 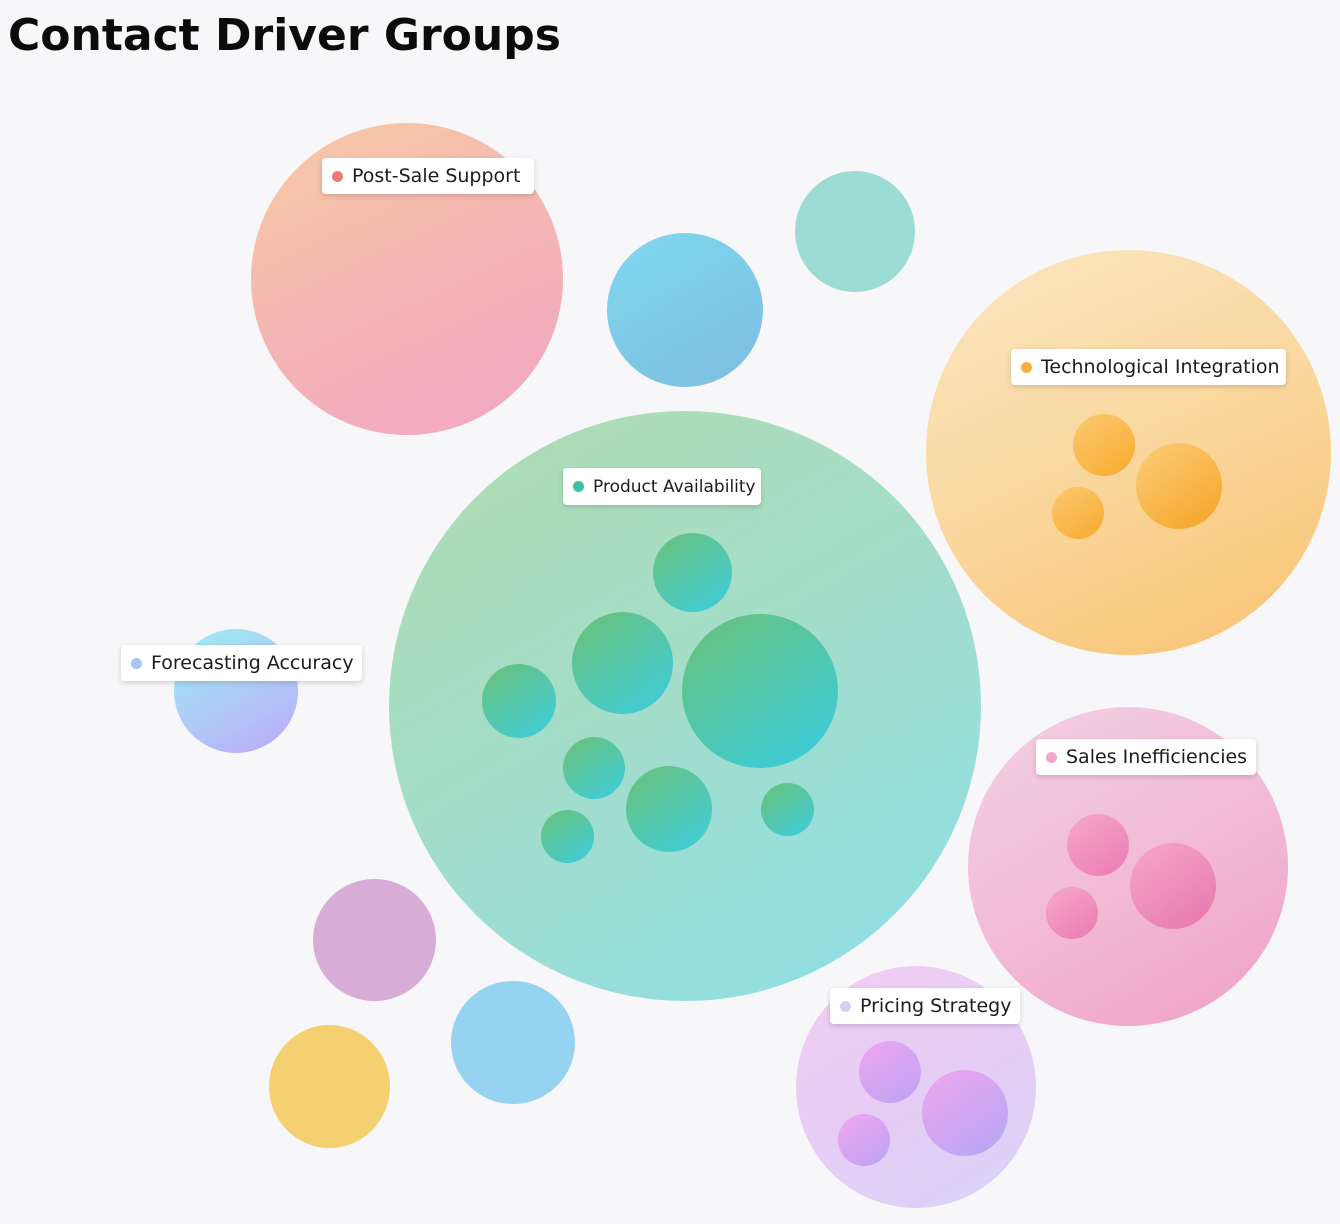 What do you see at coordinates (674, 486) in the screenshot?
I see `group-label-text: Product Availability` at bounding box center [674, 486].